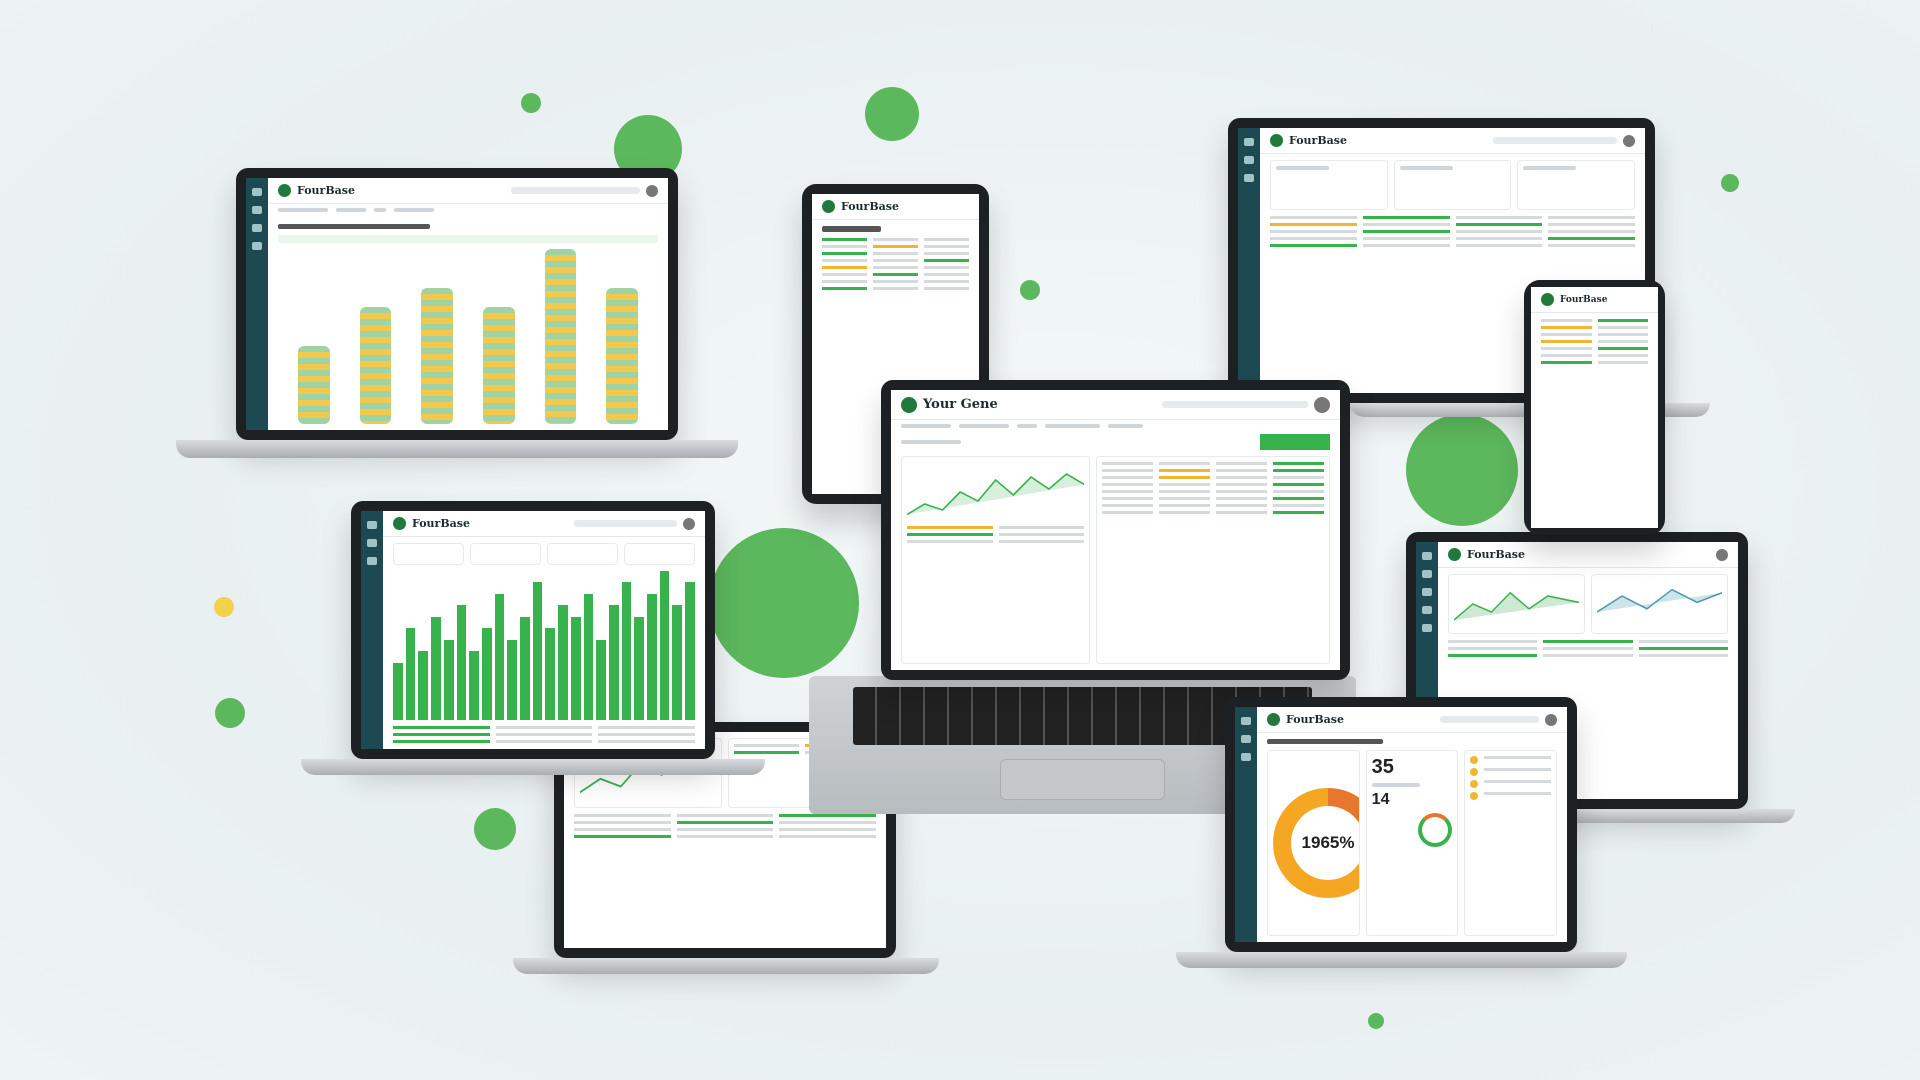 This screenshot has width=1920, height=1080. I want to click on stats-card: 35 14, so click(1412, 843).